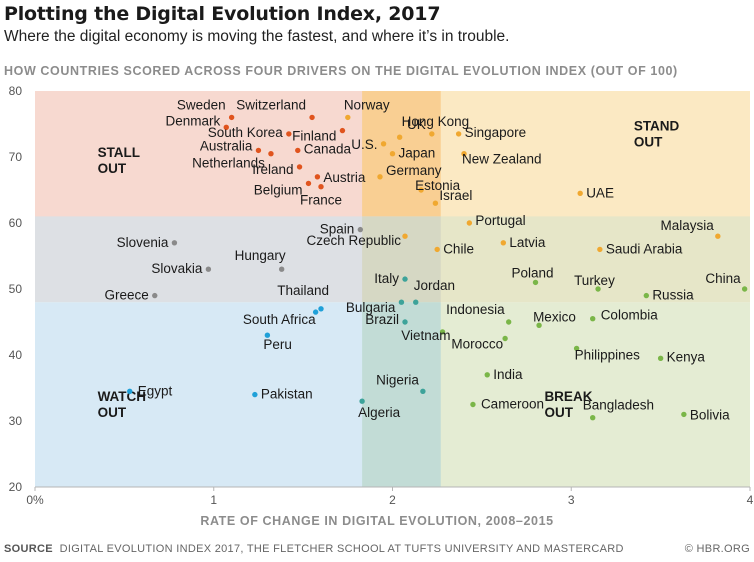 The image size is (754, 562). I want to click on label-bangladesh: Bangladesh, so click(618, 405).